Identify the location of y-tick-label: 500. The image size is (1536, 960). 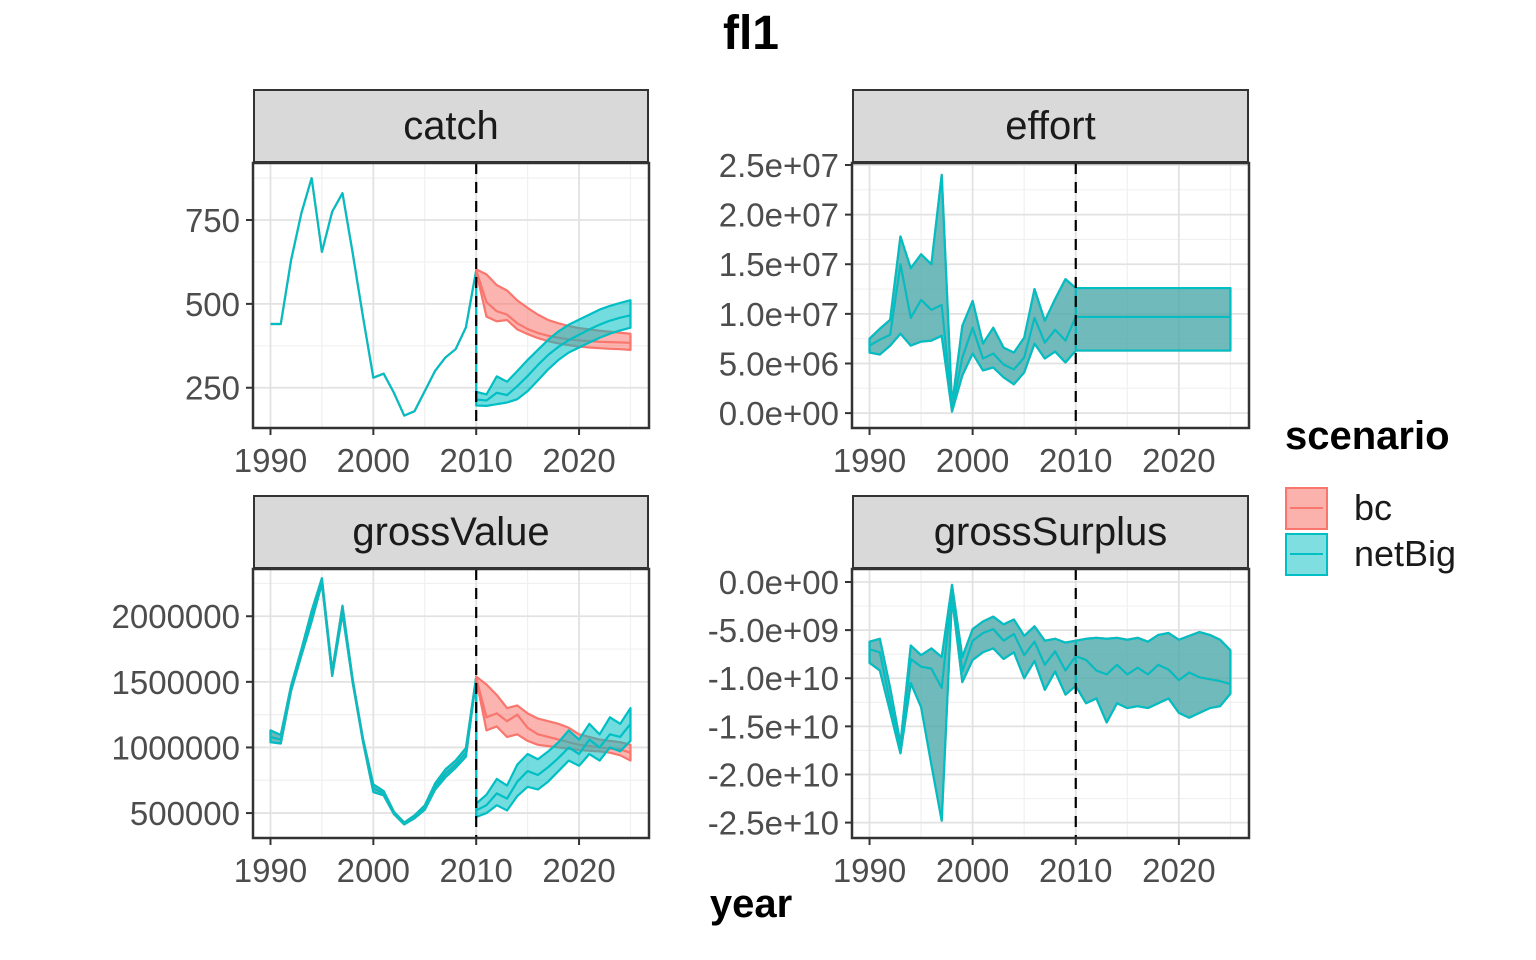
(212, 304).